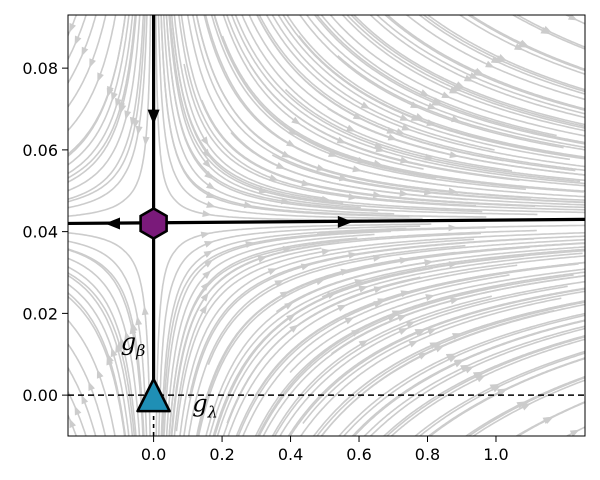 Image resolution: width=600 pixels, height=480 pixels. What do you see at coordinates (199, 403) in the screenshot?
I see `annotation-main-1: g` at bounding box center [199, 403].